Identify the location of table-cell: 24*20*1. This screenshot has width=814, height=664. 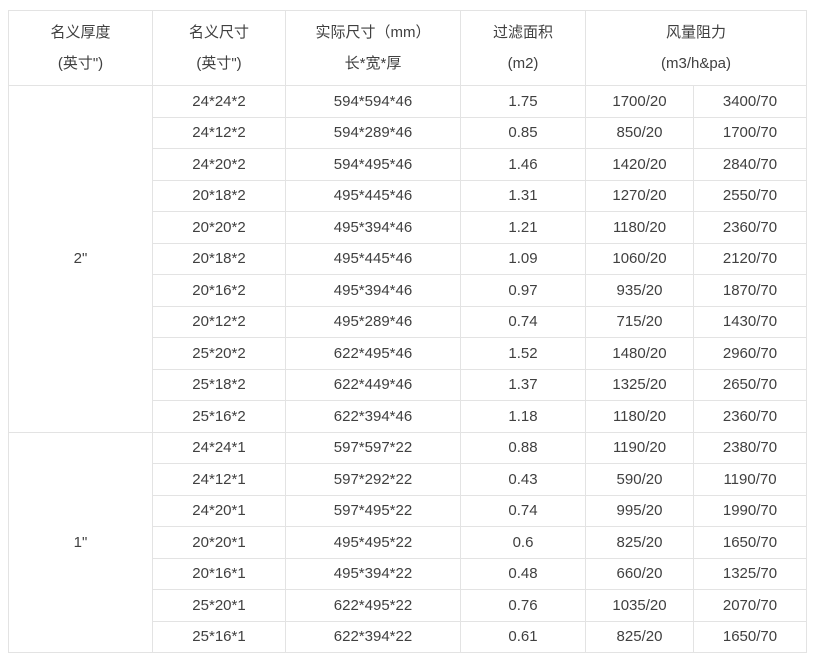
(219, 510).